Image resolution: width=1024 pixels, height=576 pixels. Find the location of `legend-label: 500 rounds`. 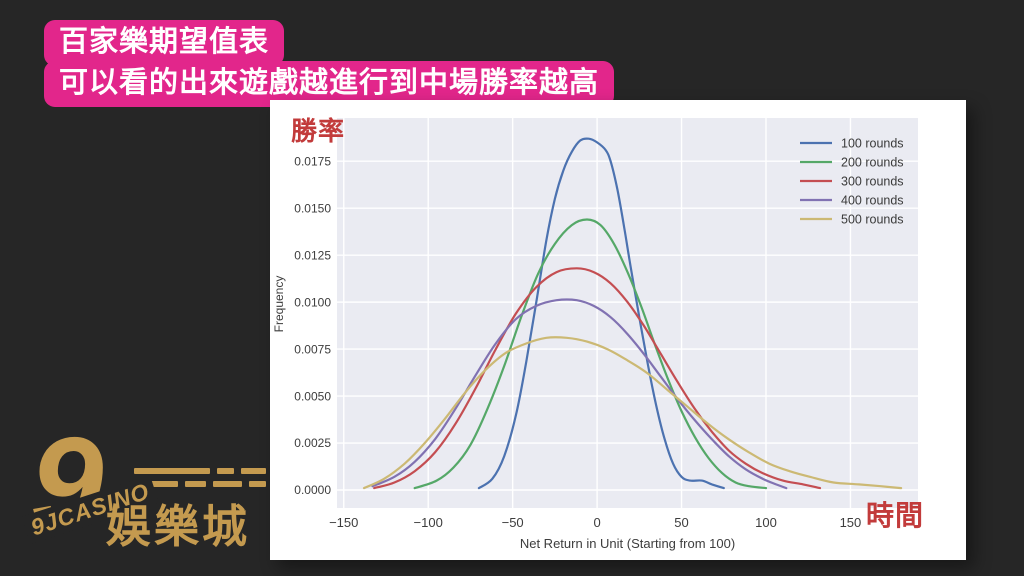

legend-label: 500 rounds is located at coordinates (872, 220).